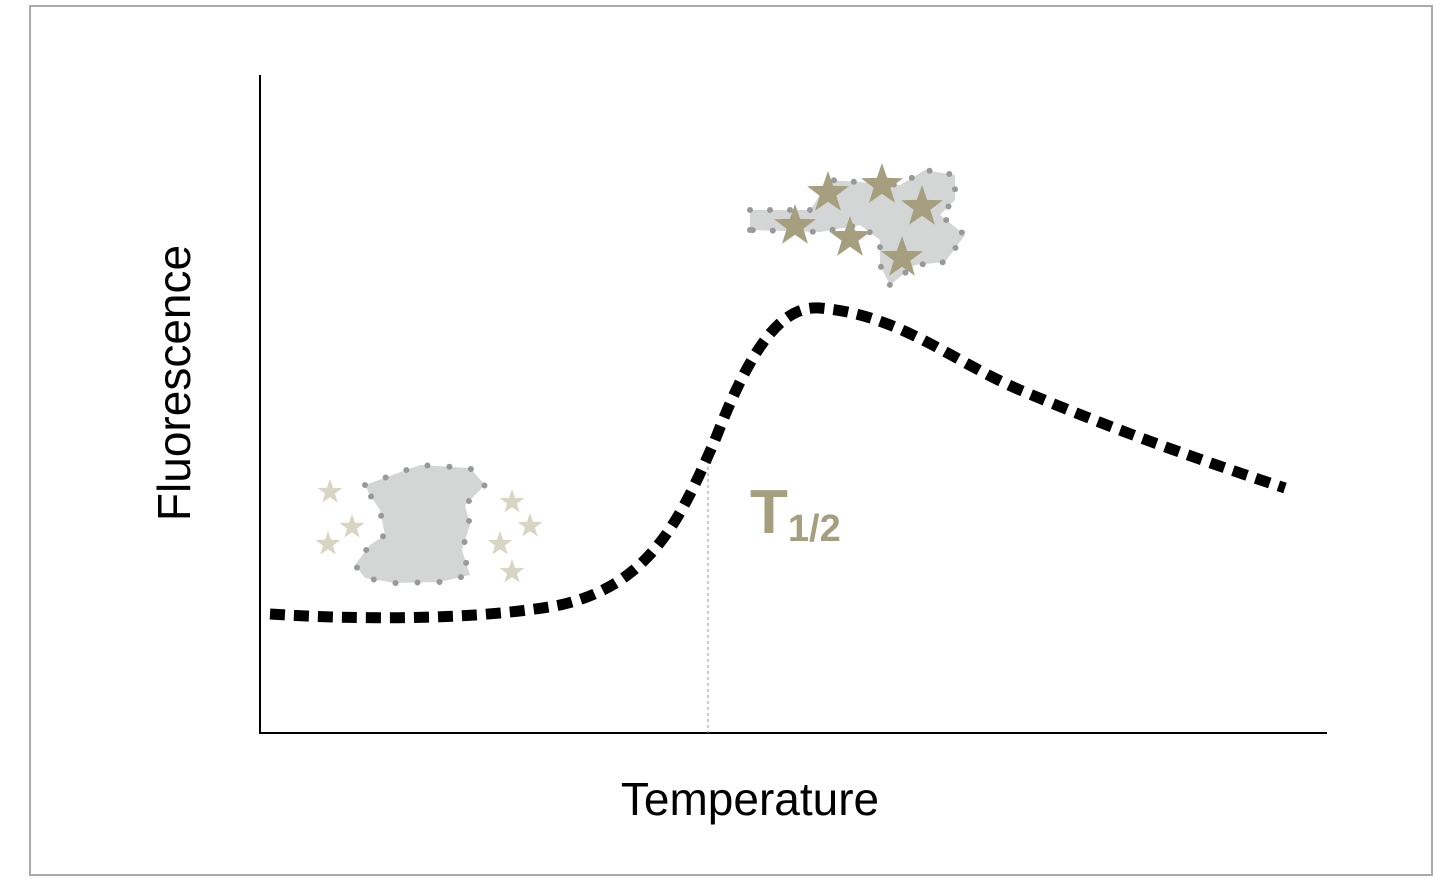 The height and width of the screenshot is (879, 1435). What do you see at coordinates (769, 512) in the screenshot?
I see `annotation-text: T` at bounding box center [769, 512].